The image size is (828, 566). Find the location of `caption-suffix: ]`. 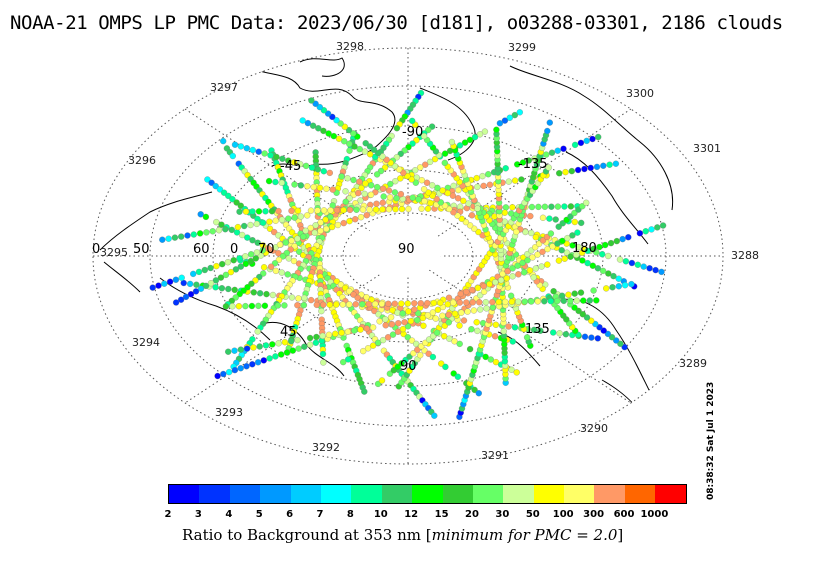

caption-suffix: ] is located at coordinates (620, 535).